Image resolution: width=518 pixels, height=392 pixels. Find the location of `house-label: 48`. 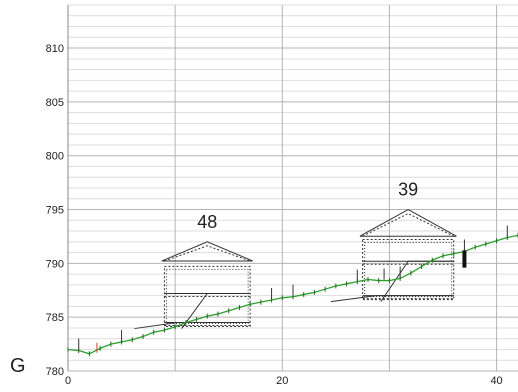

house-label: 48 is located at coordinates (207, 222).